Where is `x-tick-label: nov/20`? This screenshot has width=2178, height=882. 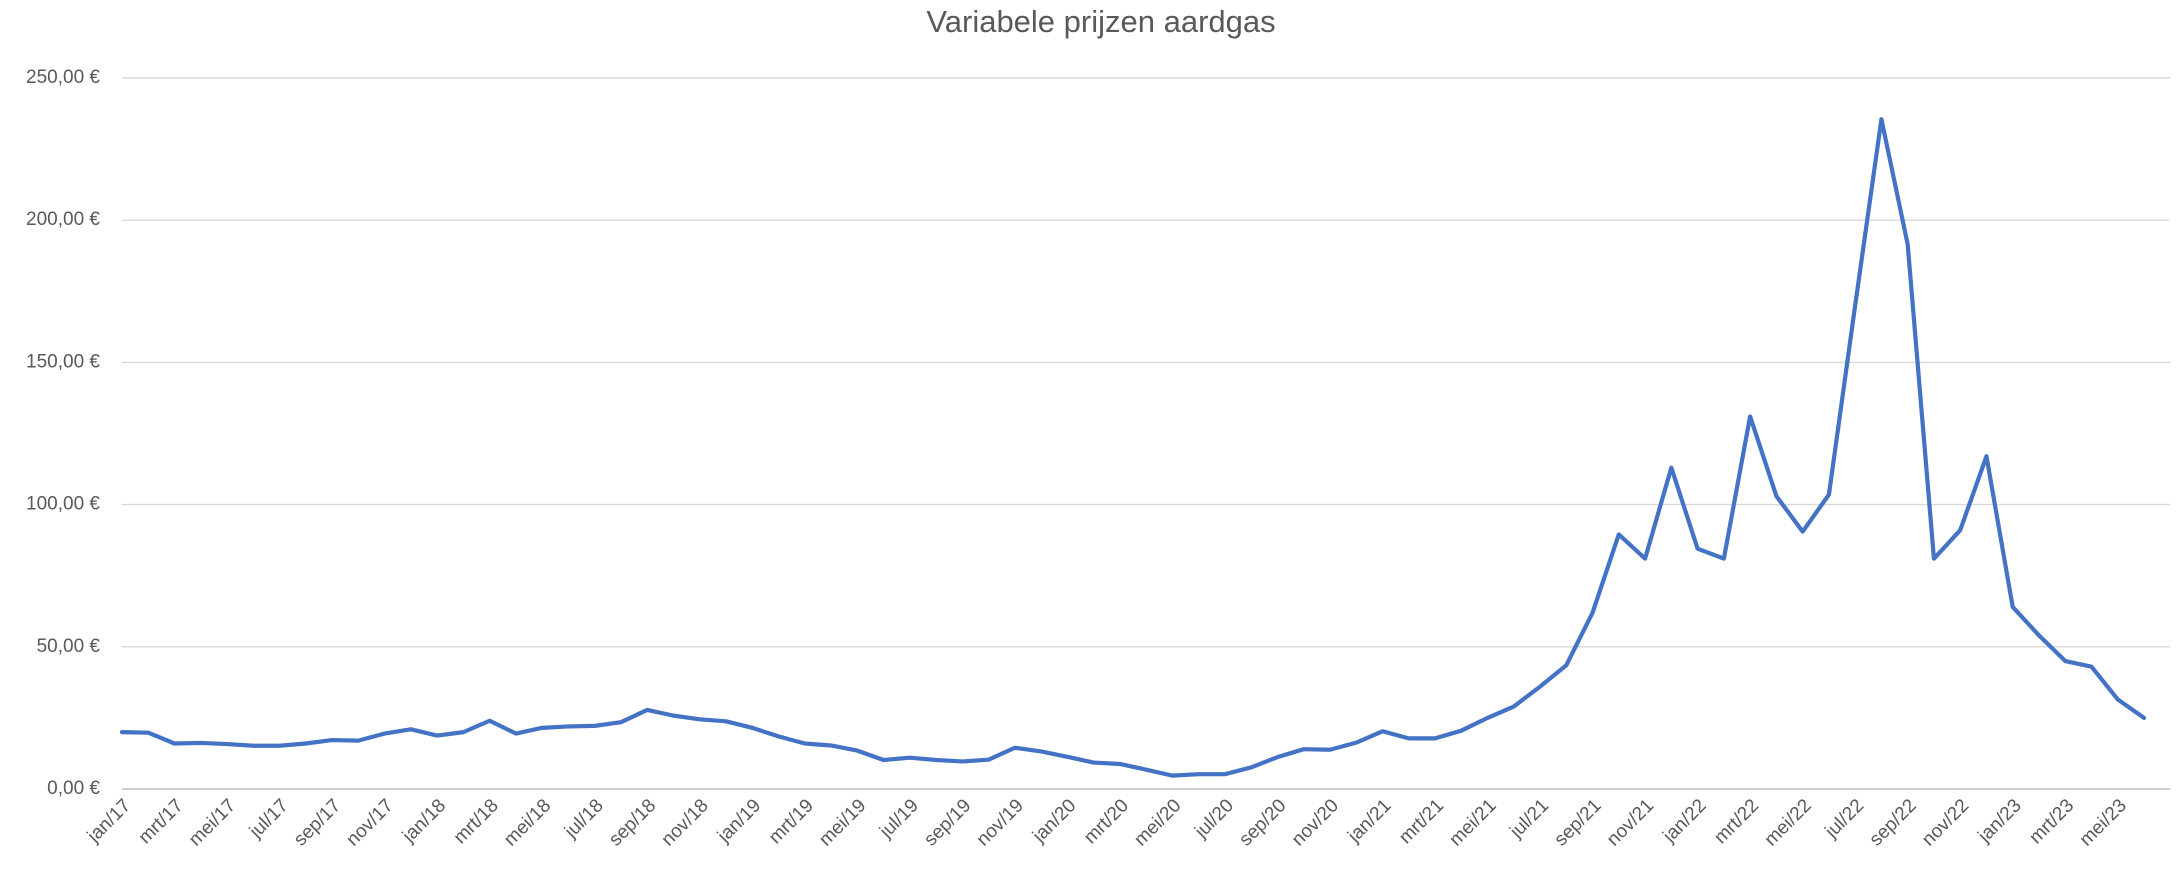
x-tick-label: nov/20 is located at coordinates (1315, 822).